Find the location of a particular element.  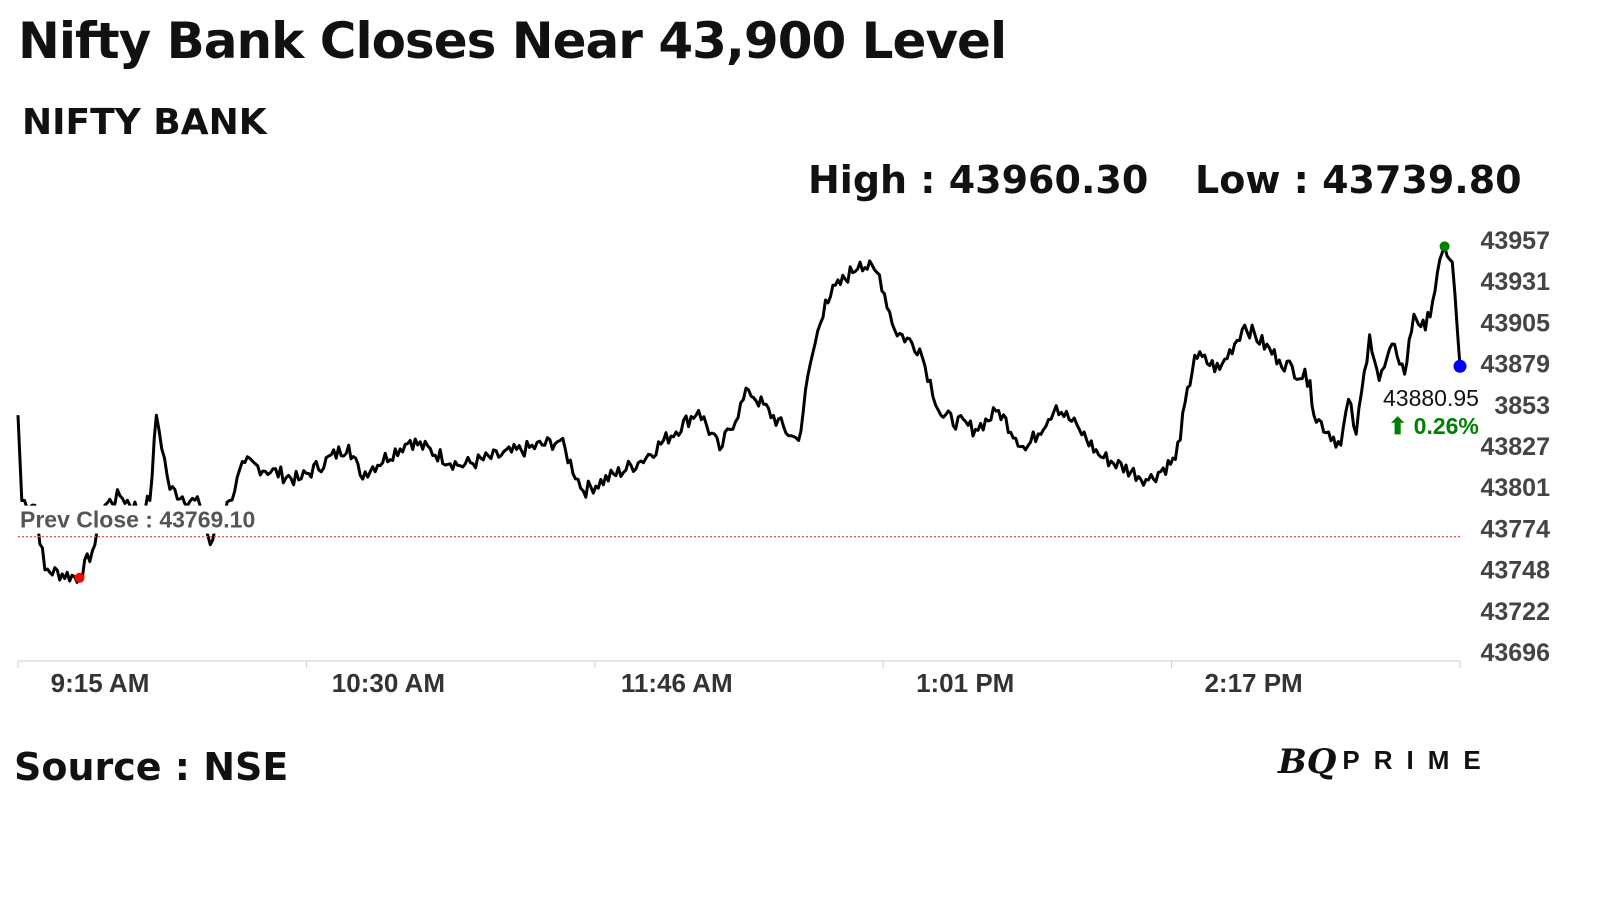

prev-close-label: Prev Close : 43769.10 is located at coordinates (137, 520).